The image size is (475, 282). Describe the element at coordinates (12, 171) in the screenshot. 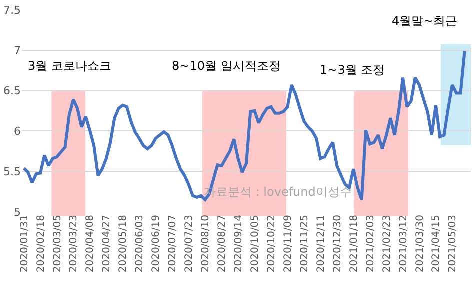

I see `y-tick-label: 5.5` at that location.